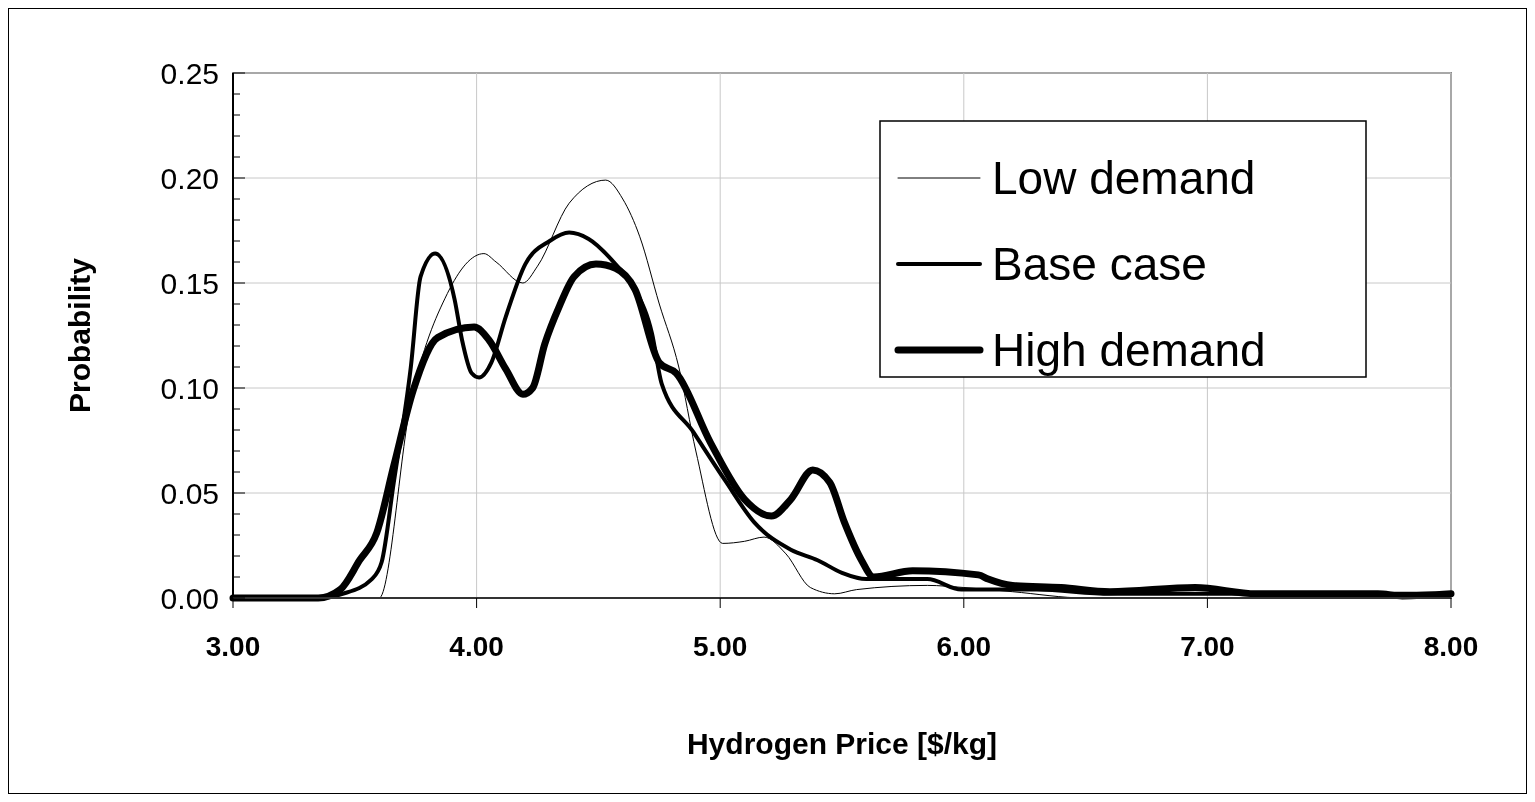  Describe the element at coordinates (476, 646) in the screenshot. I see `x-tick-label: 4.00` at that location.